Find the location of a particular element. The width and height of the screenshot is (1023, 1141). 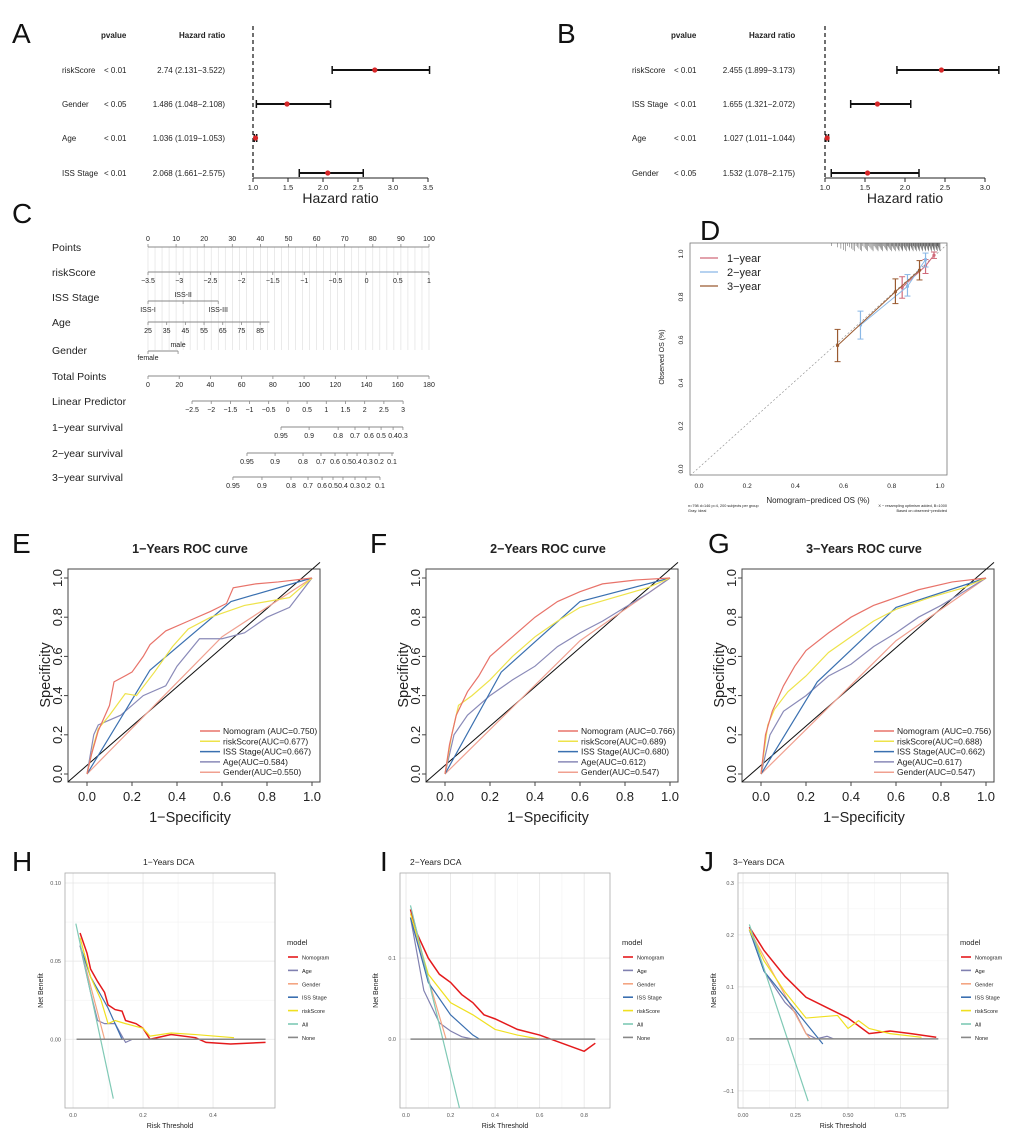

scale-tick-label: −3 is located at coordinates (179, 281).